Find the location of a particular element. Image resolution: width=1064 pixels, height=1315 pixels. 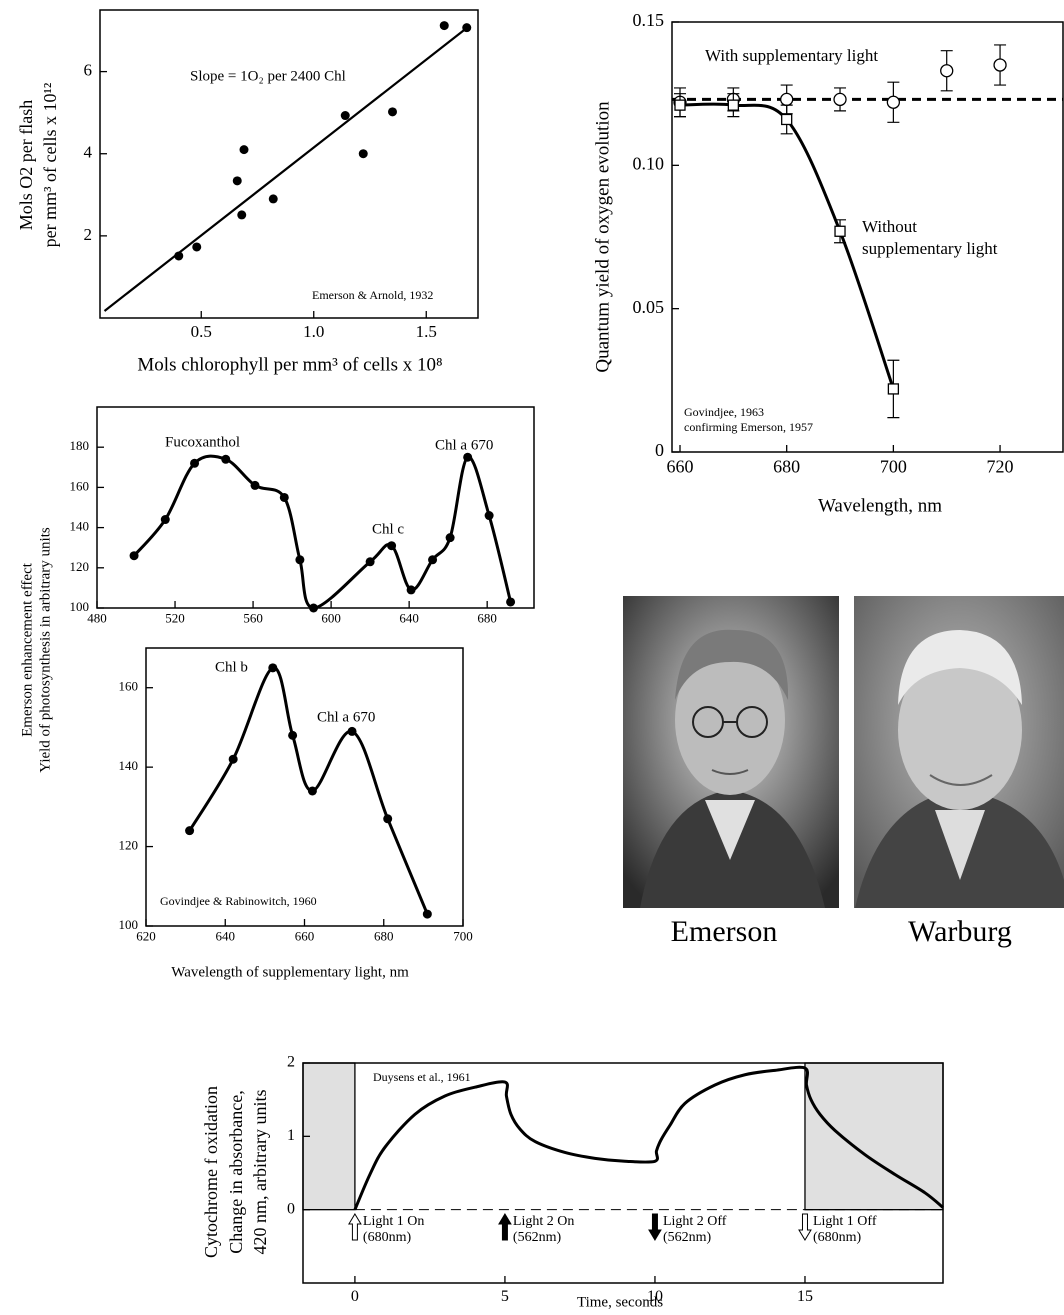

x-axis-label: Time, seconds is located at coordinates (620, 1302).